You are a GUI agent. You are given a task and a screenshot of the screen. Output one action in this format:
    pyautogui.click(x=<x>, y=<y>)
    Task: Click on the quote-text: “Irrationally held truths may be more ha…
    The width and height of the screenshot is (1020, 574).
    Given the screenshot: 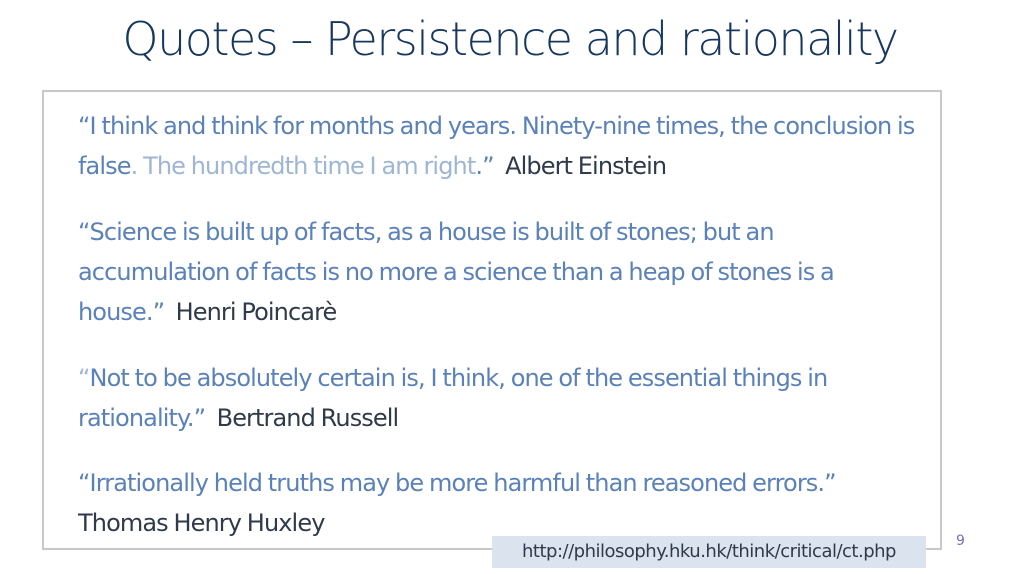 What is the action you would take?
    pyautogui.click(x=457, y=483)
    